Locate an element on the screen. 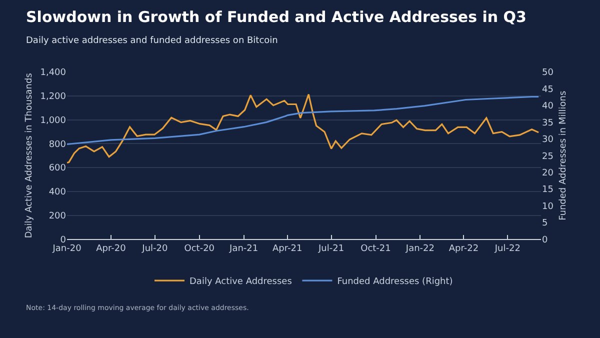 This screenshot has height=338, width=600. y-tick-label: 600 is located at coordinates (57, 169).